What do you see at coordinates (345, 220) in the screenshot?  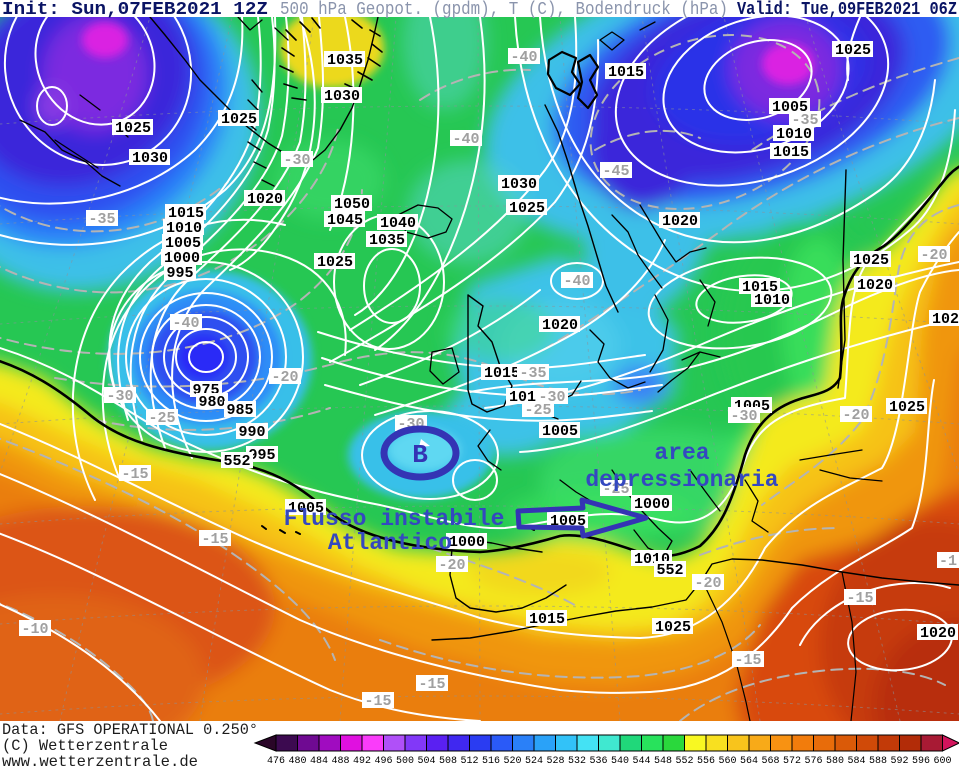 I see `svg-text: 1045` at bounding box center [345, 220].